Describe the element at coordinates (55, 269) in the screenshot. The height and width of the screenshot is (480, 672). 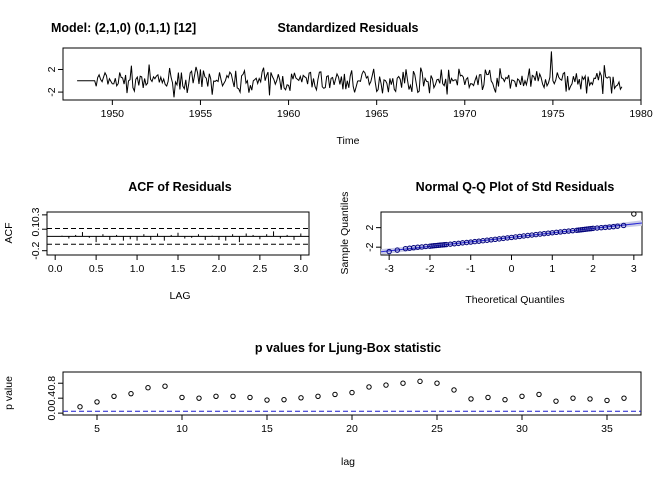
I see `acf-xtick-label: 0.0` at that location.